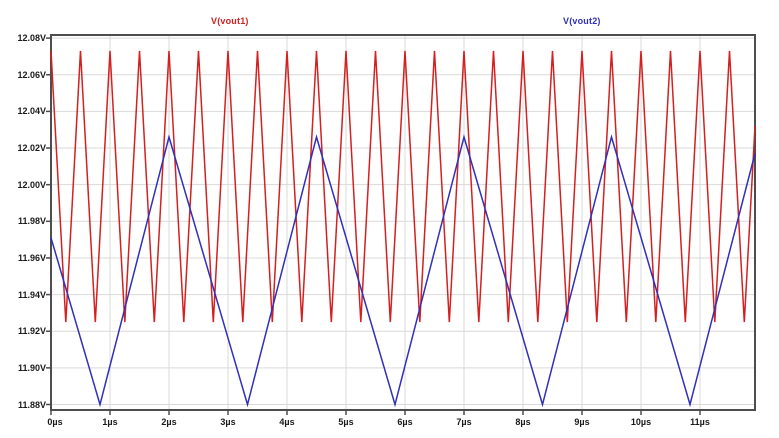  Describe the element at coordinates (55, 422) in the screenshot. I see `x-tick-label: 0µs` at that location.